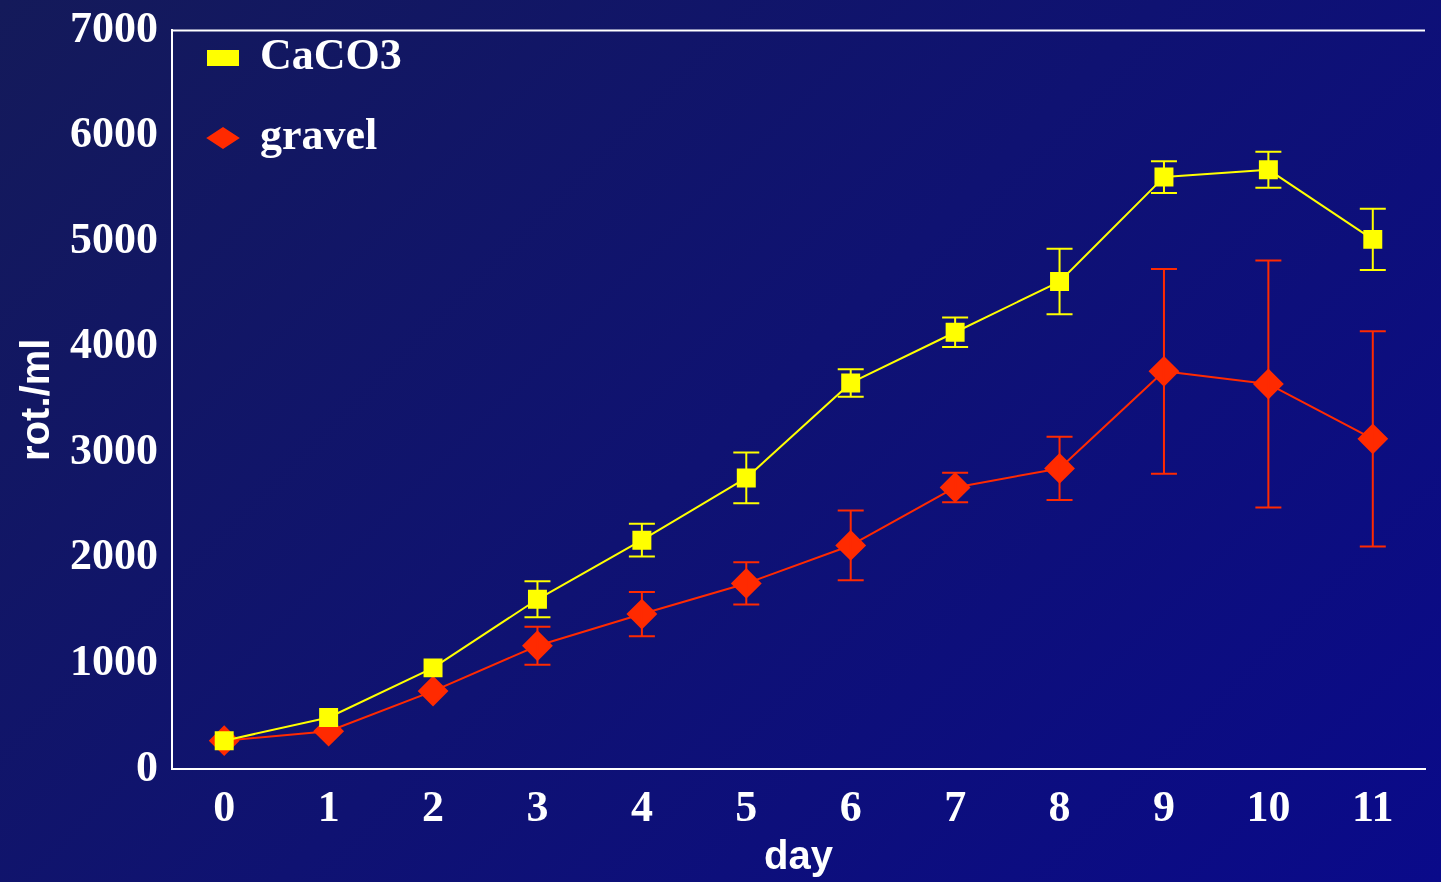  Describe the element at coordinates (1163, 806) in the screenshot. I see `x-tick-label: 9` at that location.